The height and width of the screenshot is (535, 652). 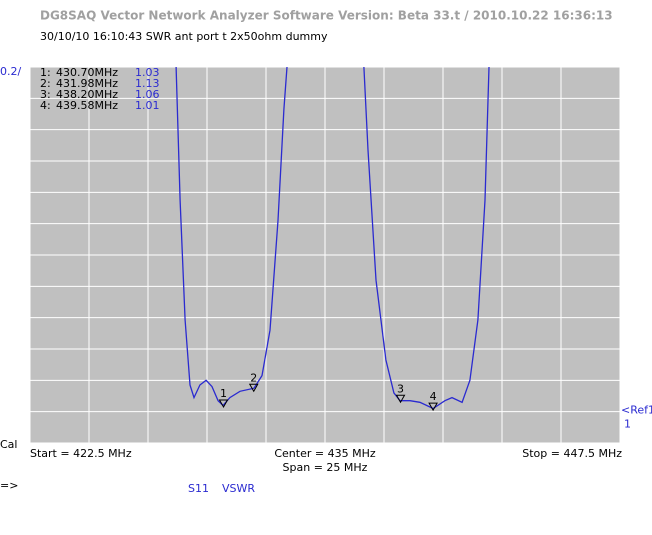 What do you see at coordinates (198, 488) in the screenshot?
I see `legend-param: S11` at bounding box center [198, 488].